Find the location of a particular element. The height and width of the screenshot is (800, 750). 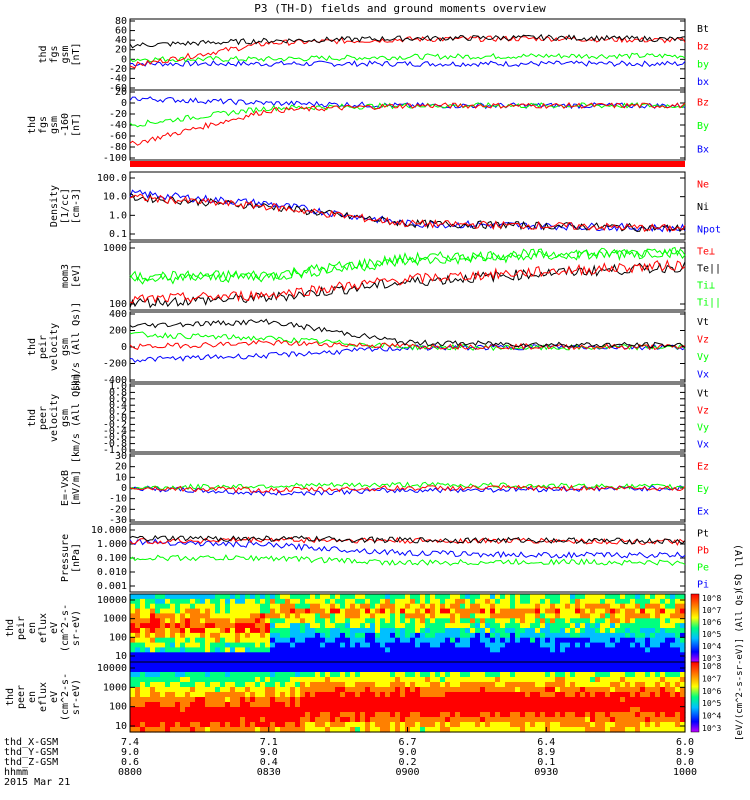

x-tick-label: 7.4 is located at coordinates (130, 742).